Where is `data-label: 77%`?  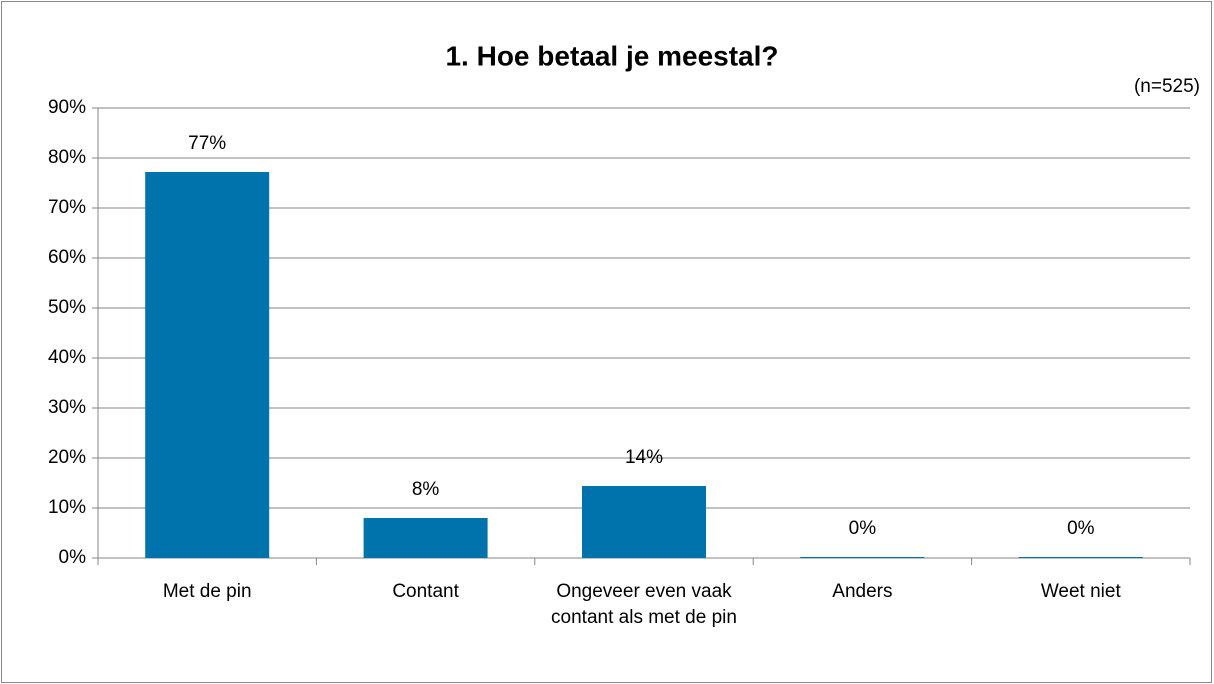 data-label: 77% is located at coordinates (207, 143).